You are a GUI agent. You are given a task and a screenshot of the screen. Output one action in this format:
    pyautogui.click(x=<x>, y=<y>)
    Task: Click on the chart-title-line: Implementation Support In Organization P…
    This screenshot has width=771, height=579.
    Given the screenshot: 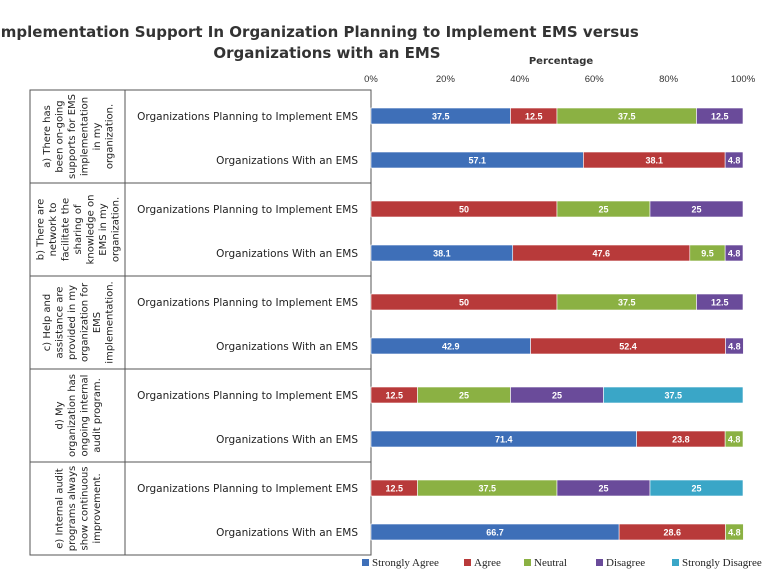 What is the action you would take?
    pyautogui.click(x=319, y=32)
    